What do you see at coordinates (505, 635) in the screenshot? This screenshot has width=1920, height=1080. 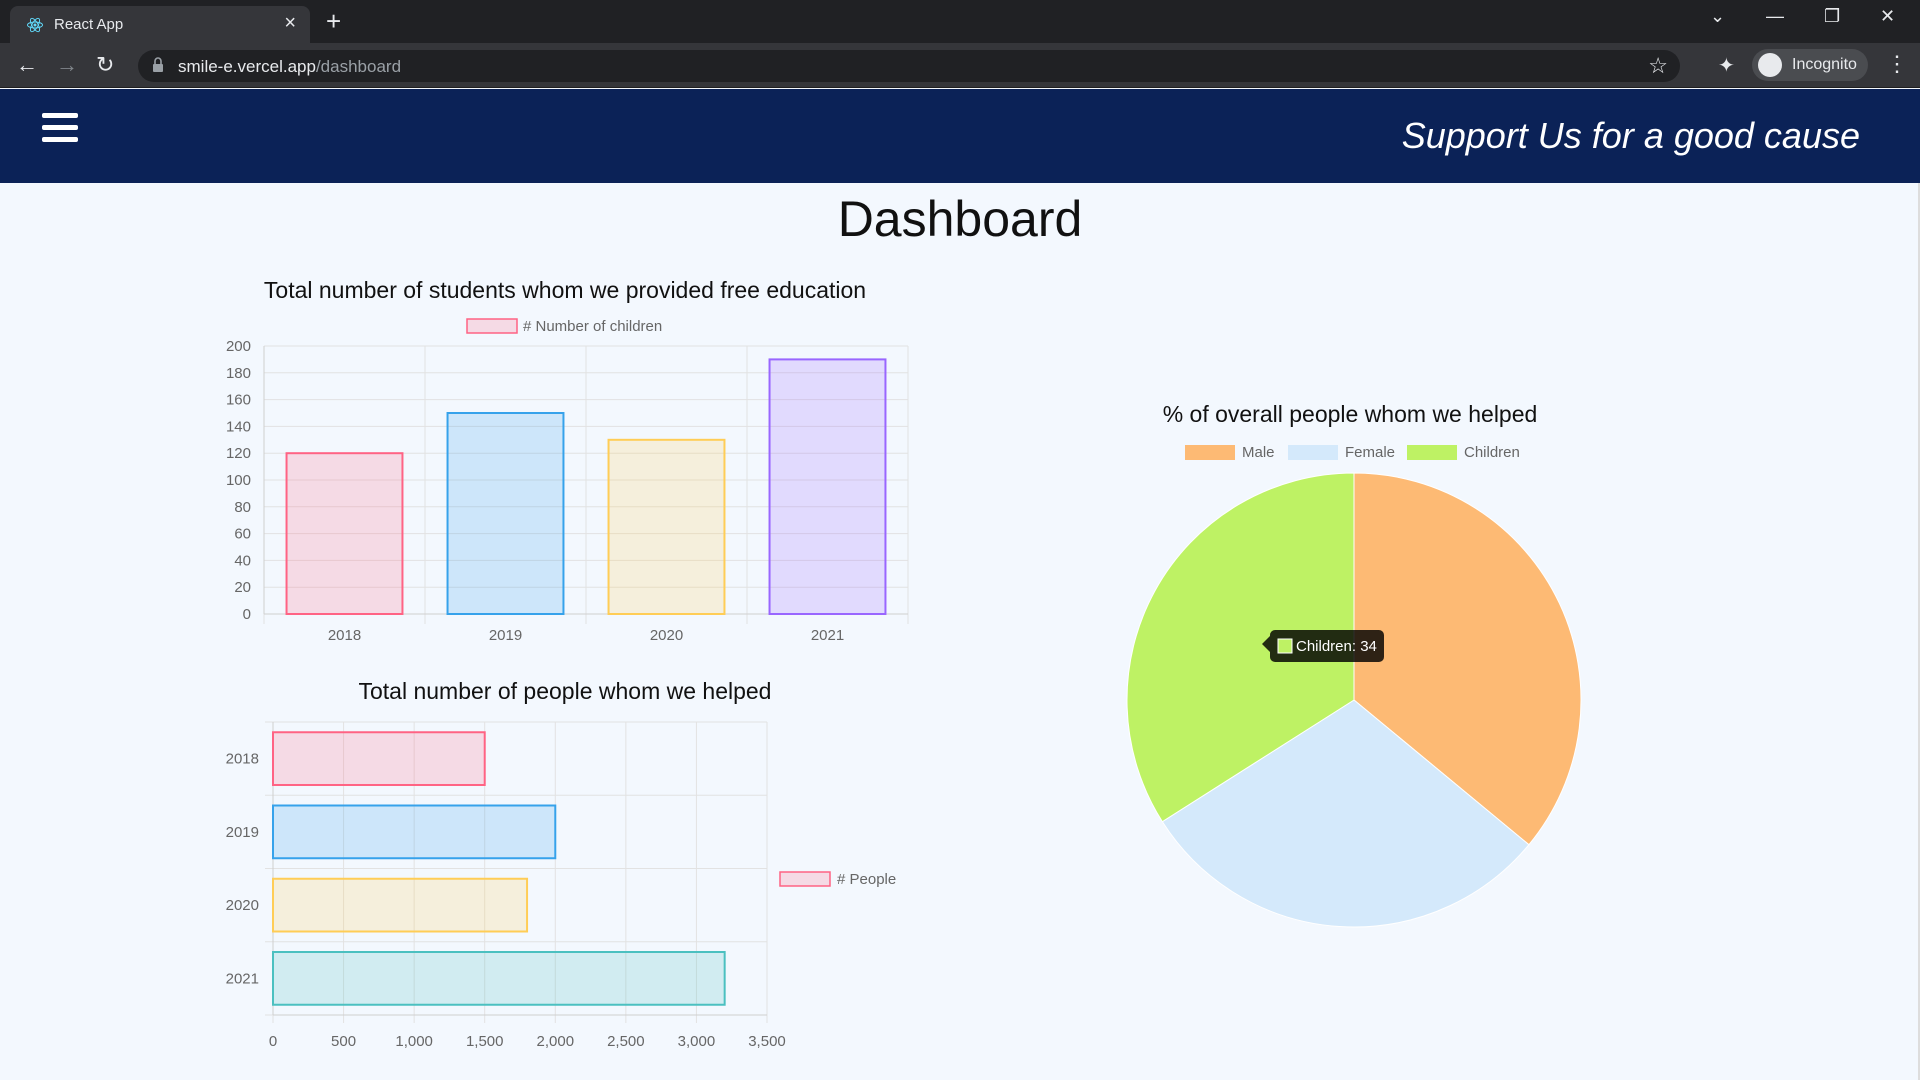 I see `x-tick-label: 2019` at bounding box center [505, 635].